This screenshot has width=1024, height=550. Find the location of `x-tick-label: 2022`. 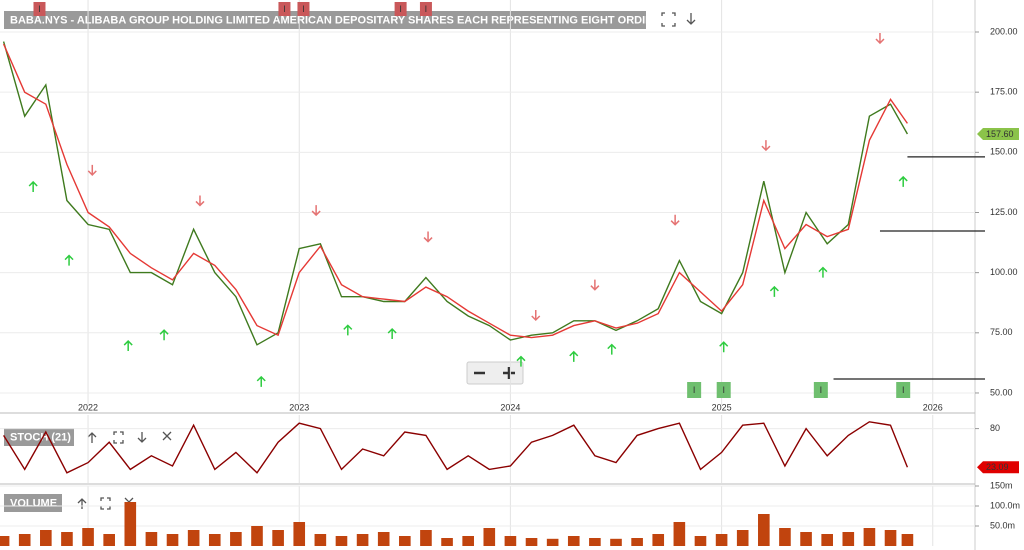

x-tick-label: 2022 is located at coordinates (88, 407).